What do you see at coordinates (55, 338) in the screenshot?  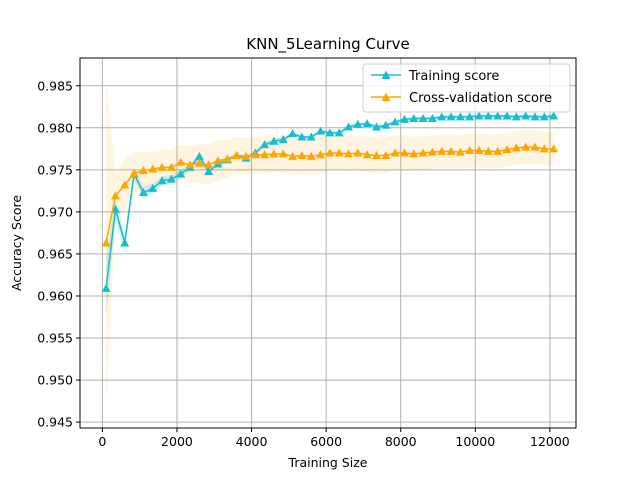 I see `y-tick-label: 0.955` at bounding box center [55, 338].